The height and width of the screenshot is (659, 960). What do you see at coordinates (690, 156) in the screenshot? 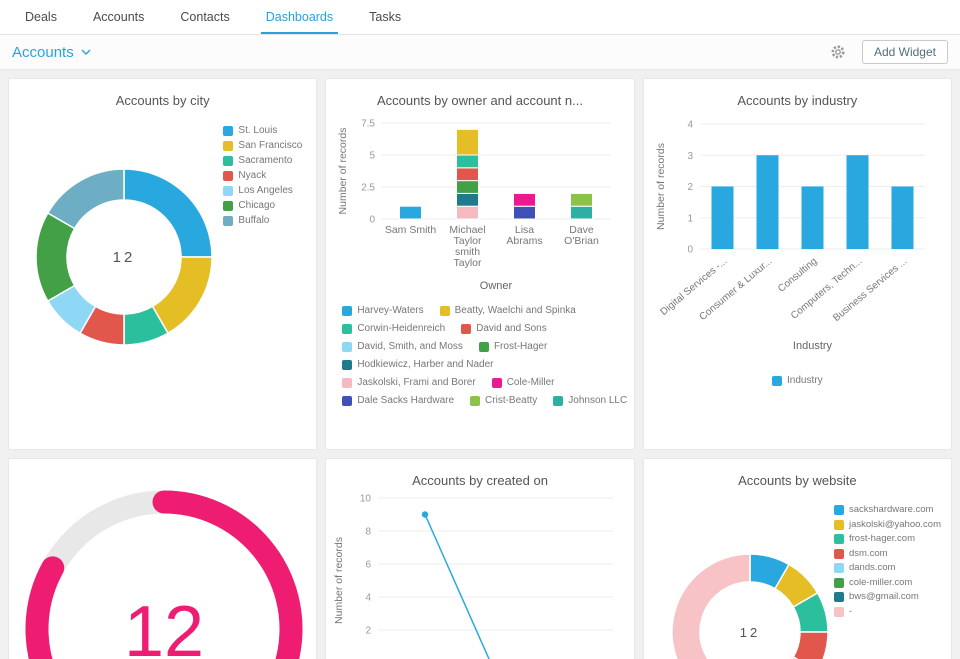
I see `svg-text: 3` at bounding box center [690, 156].